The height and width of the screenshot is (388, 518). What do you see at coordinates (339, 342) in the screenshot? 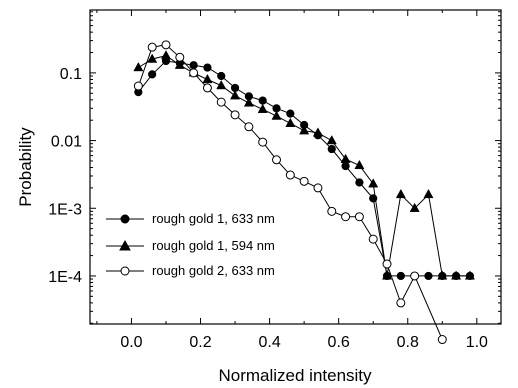
I see `x-tick-label: 0.6` at bounding box center [339, 342].